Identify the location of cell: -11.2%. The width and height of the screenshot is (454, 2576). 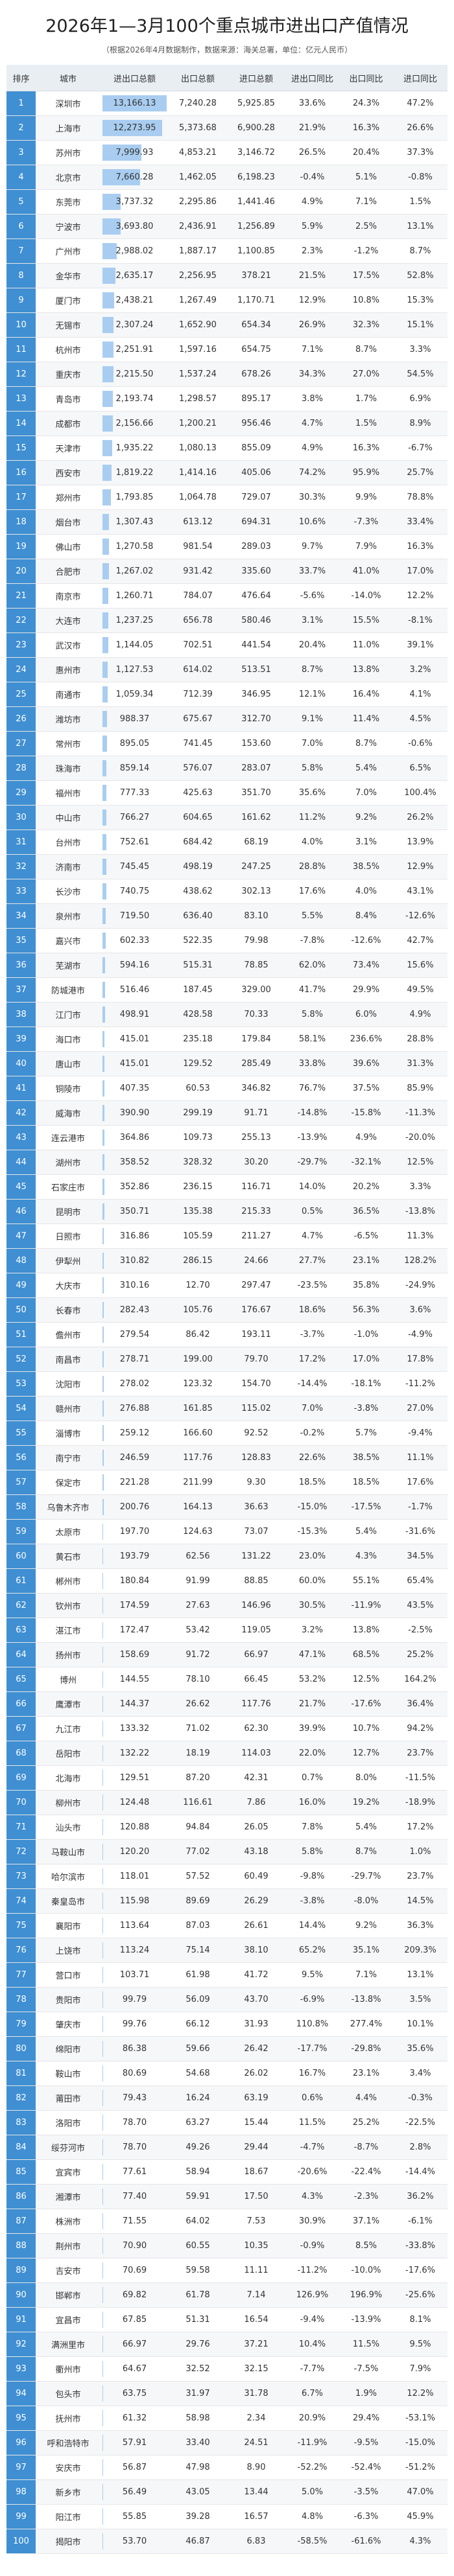
(312, 2270).